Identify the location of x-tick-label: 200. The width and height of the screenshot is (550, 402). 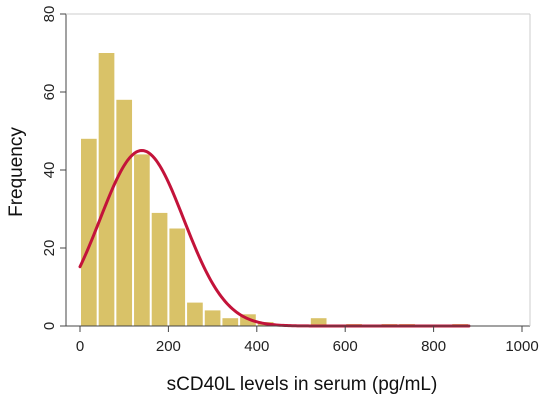
(168, 346).